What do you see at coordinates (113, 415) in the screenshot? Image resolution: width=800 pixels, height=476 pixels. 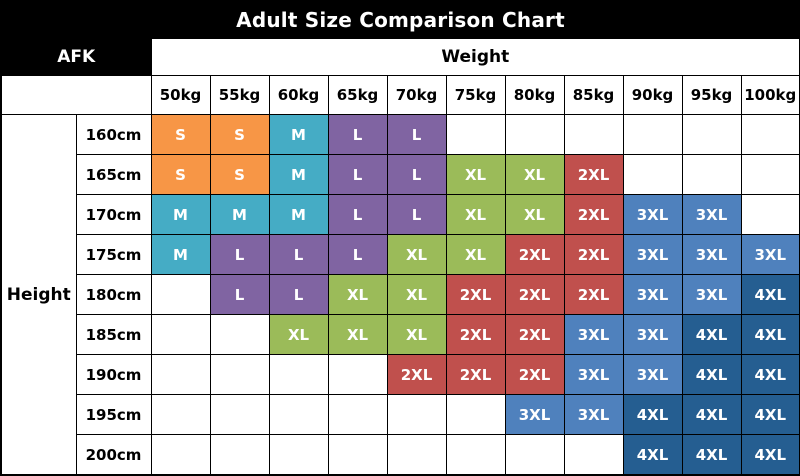 I see `height-row-header: 195cm` at bounding box center [113, 415].